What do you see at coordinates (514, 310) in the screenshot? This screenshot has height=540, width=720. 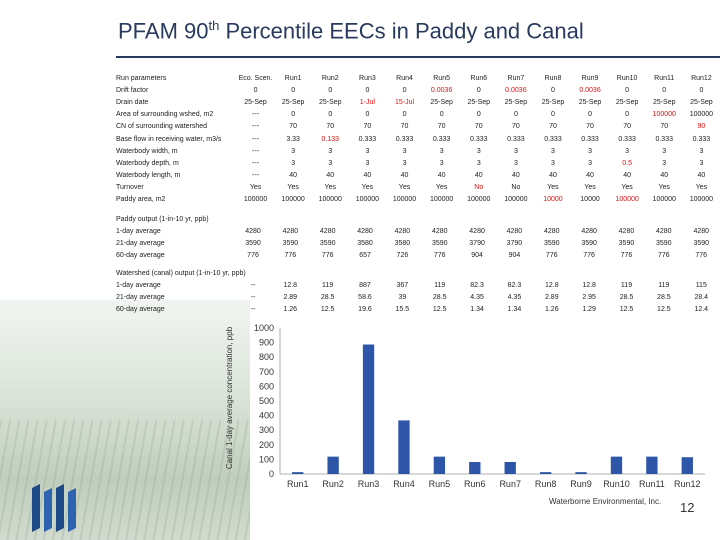 I see `table-cell: 1.34` at bounding box center [514, 310].